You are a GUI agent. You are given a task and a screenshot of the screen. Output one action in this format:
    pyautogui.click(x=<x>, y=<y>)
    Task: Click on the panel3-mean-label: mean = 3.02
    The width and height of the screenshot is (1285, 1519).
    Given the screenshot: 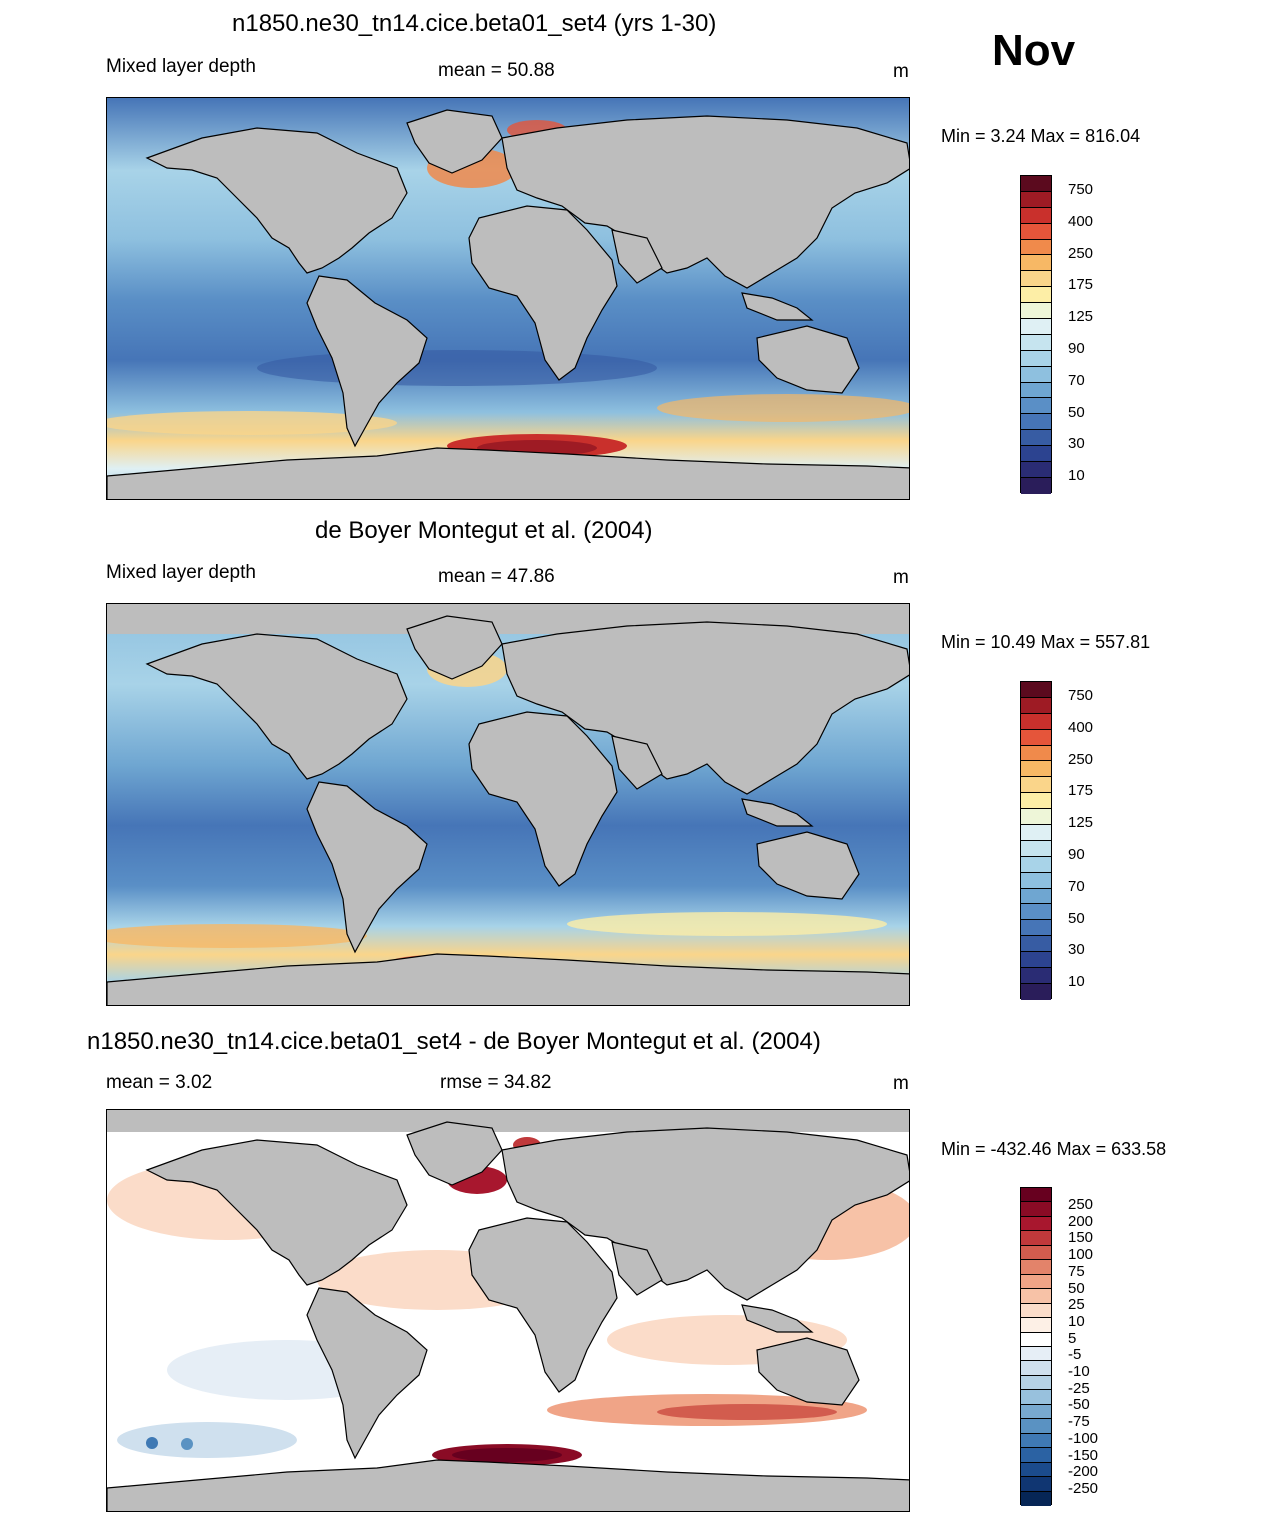 What is the action you would take?
    pyautogui.click(x=159, y=1082)
    